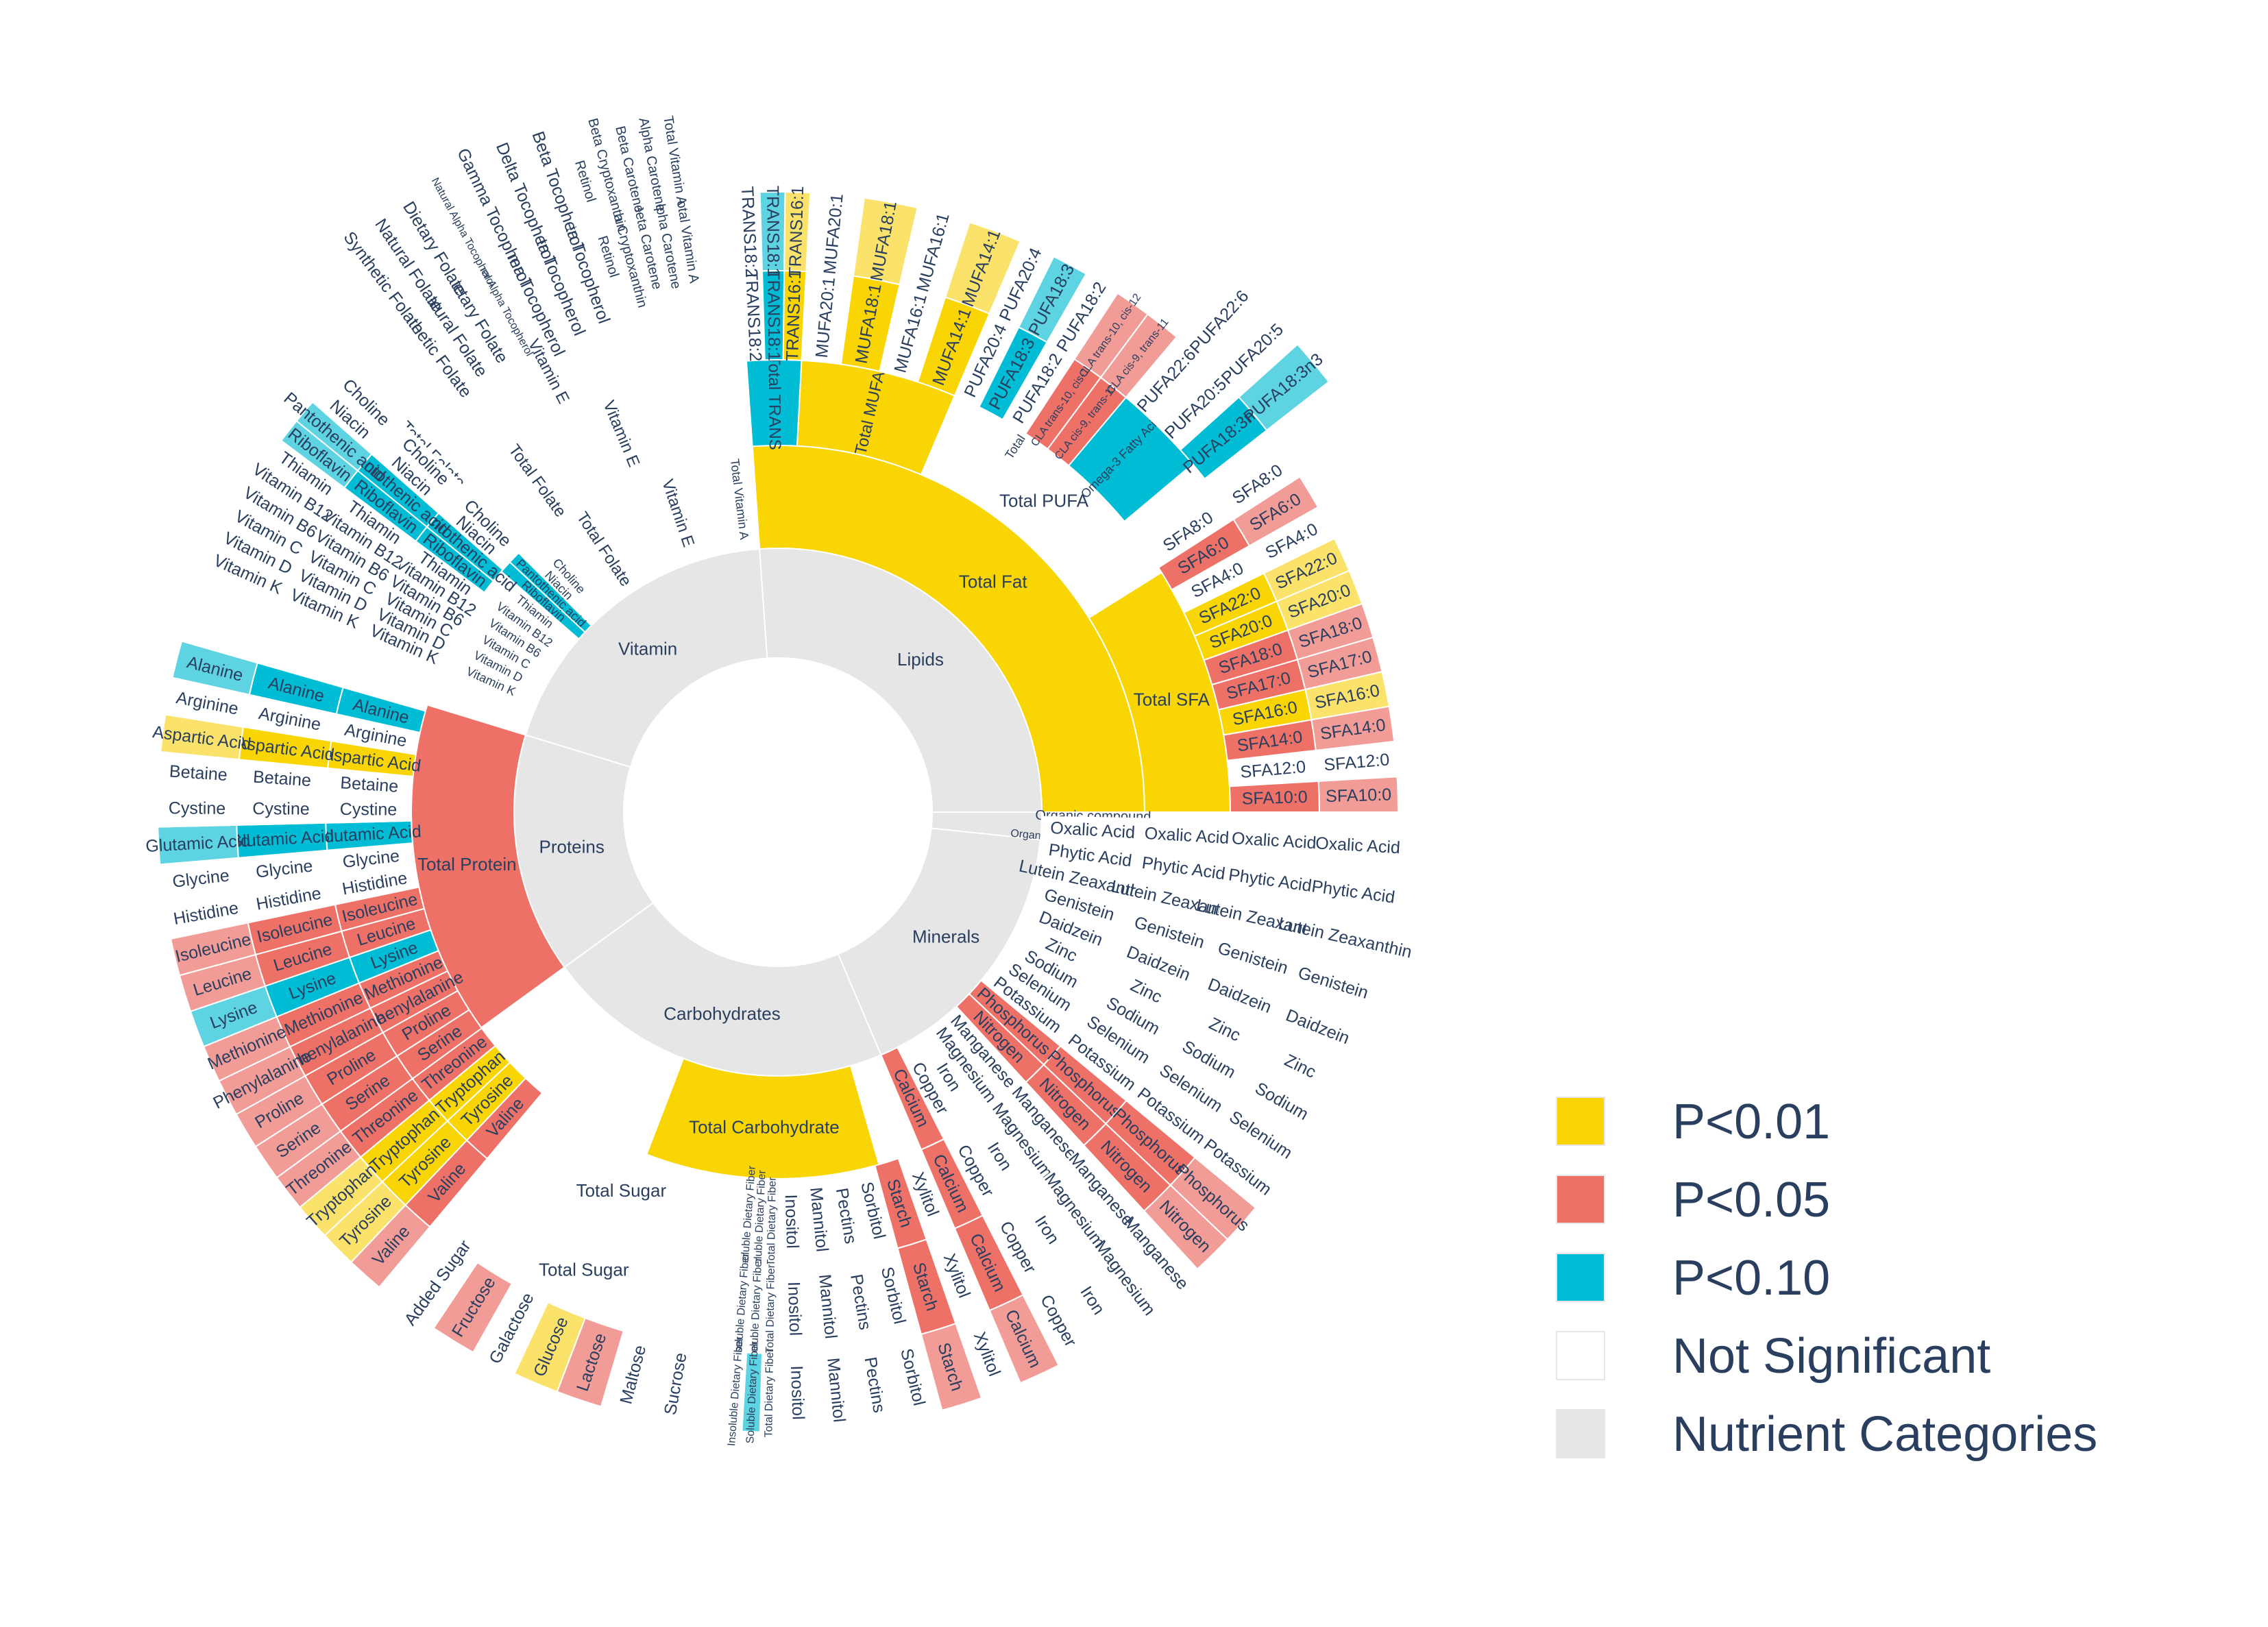  What do you see at coordinates (1899, 1278) in the screenshot?
I see `legend-item-p010: P<0.10` at bounding box center [1899, 1278].